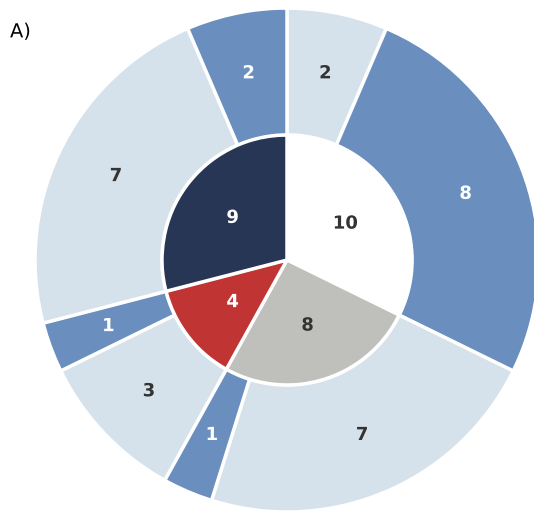 The height and width of the screenshot is (511, 534). What do you see at coordinates (232, 217) in the screenshot?
I see `data-label: 9` at bounding box center [232, 217].